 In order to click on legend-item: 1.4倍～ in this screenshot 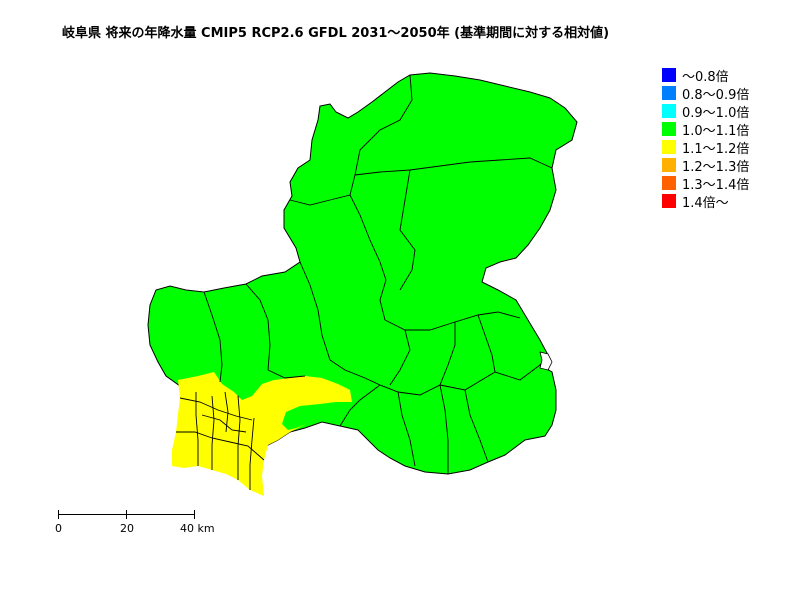, I will do `click(705, 201)`.